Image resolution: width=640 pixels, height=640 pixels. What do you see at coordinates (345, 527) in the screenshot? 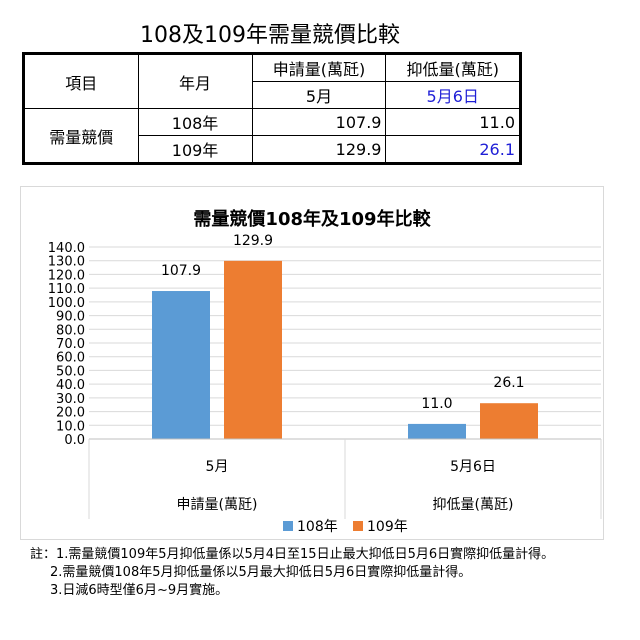
I see `legend: 108年 109年` at bounding box center [345, 527].